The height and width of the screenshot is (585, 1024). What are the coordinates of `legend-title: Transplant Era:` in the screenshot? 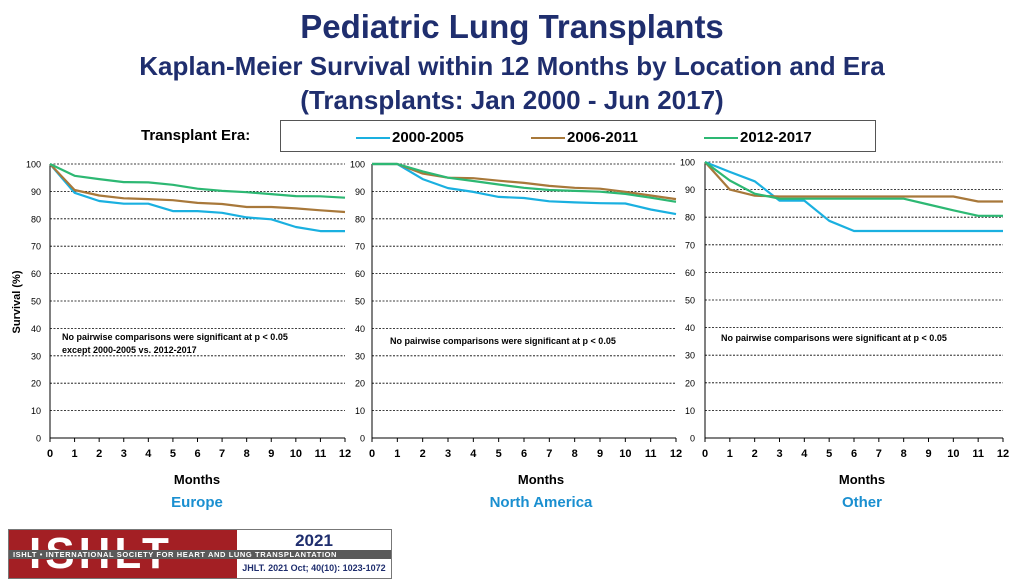 It's located at (196, 135).